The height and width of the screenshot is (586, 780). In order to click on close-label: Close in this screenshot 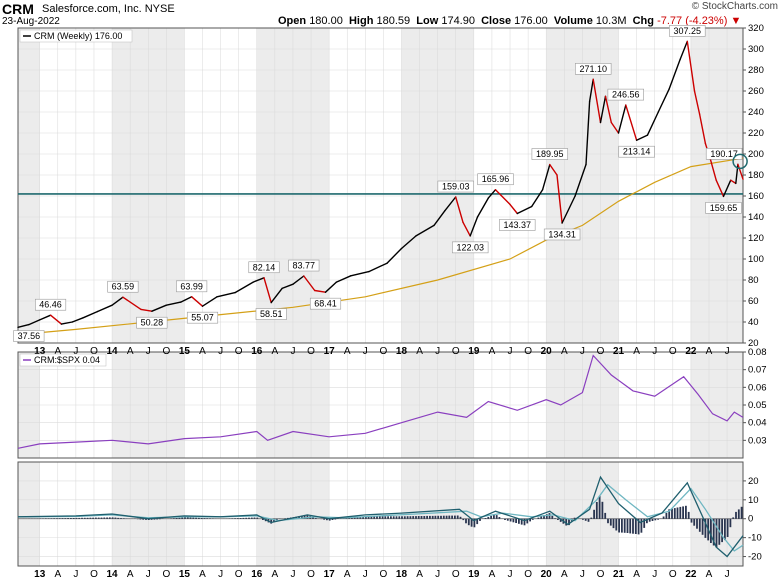, I will do `click(496, 21)`.